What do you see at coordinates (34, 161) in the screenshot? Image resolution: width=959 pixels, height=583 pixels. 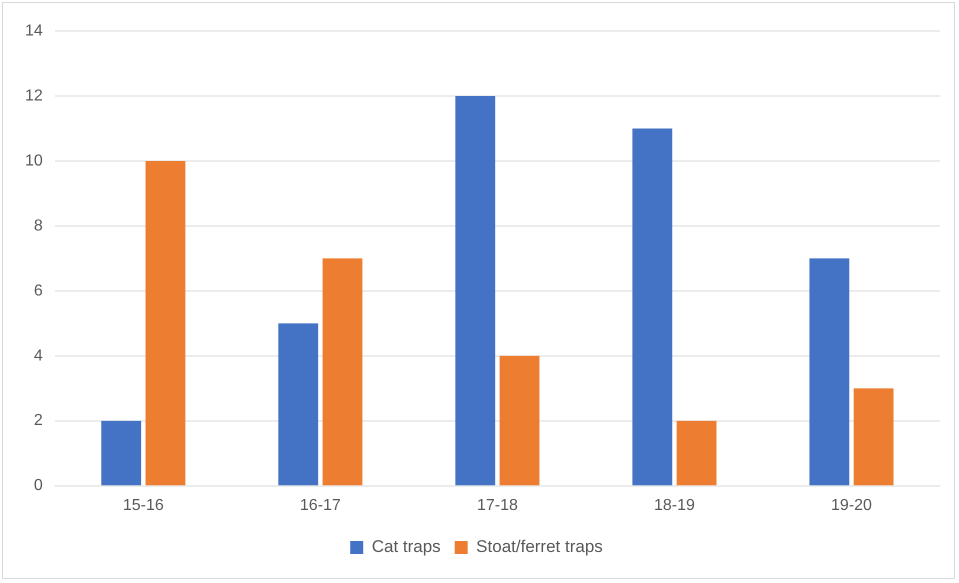 I see `y-tick-label: 10` at bounding box center [34, 161].